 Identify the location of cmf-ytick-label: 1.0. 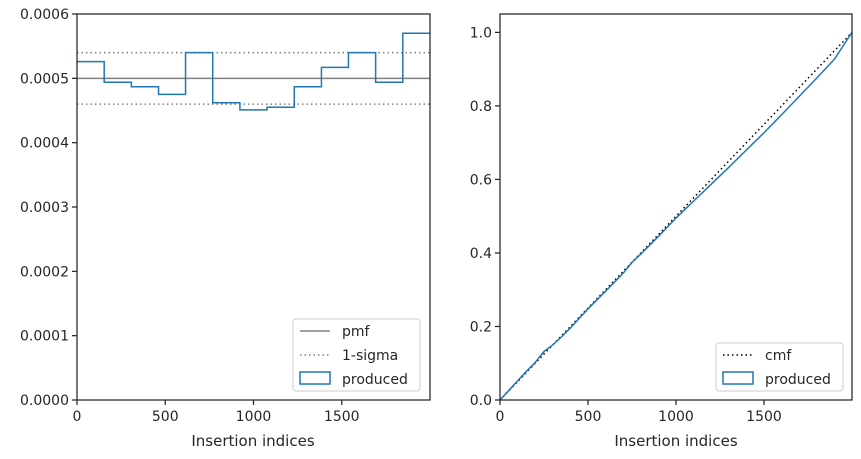
(481, 33).